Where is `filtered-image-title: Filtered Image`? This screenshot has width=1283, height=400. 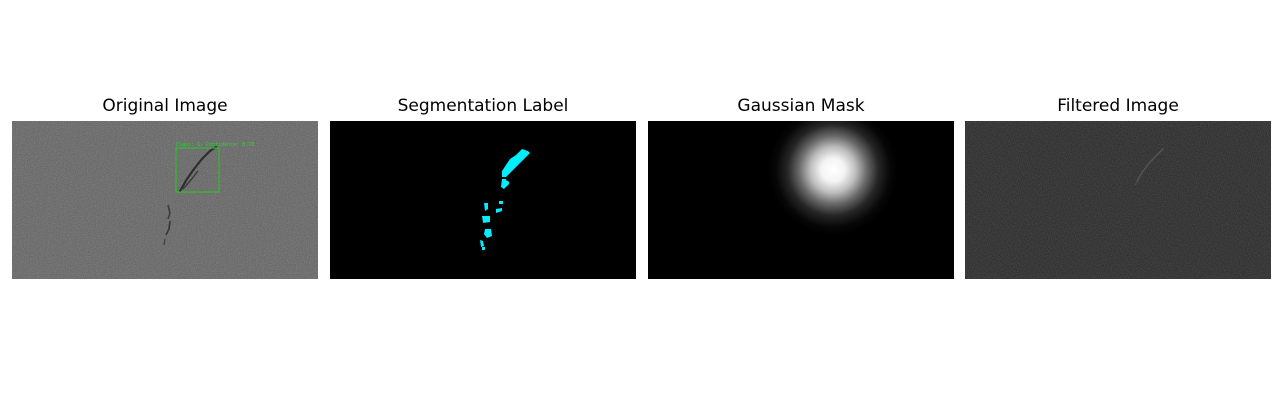 filtered-image-title: Filtered Image is located at coordinates (1118, 106).